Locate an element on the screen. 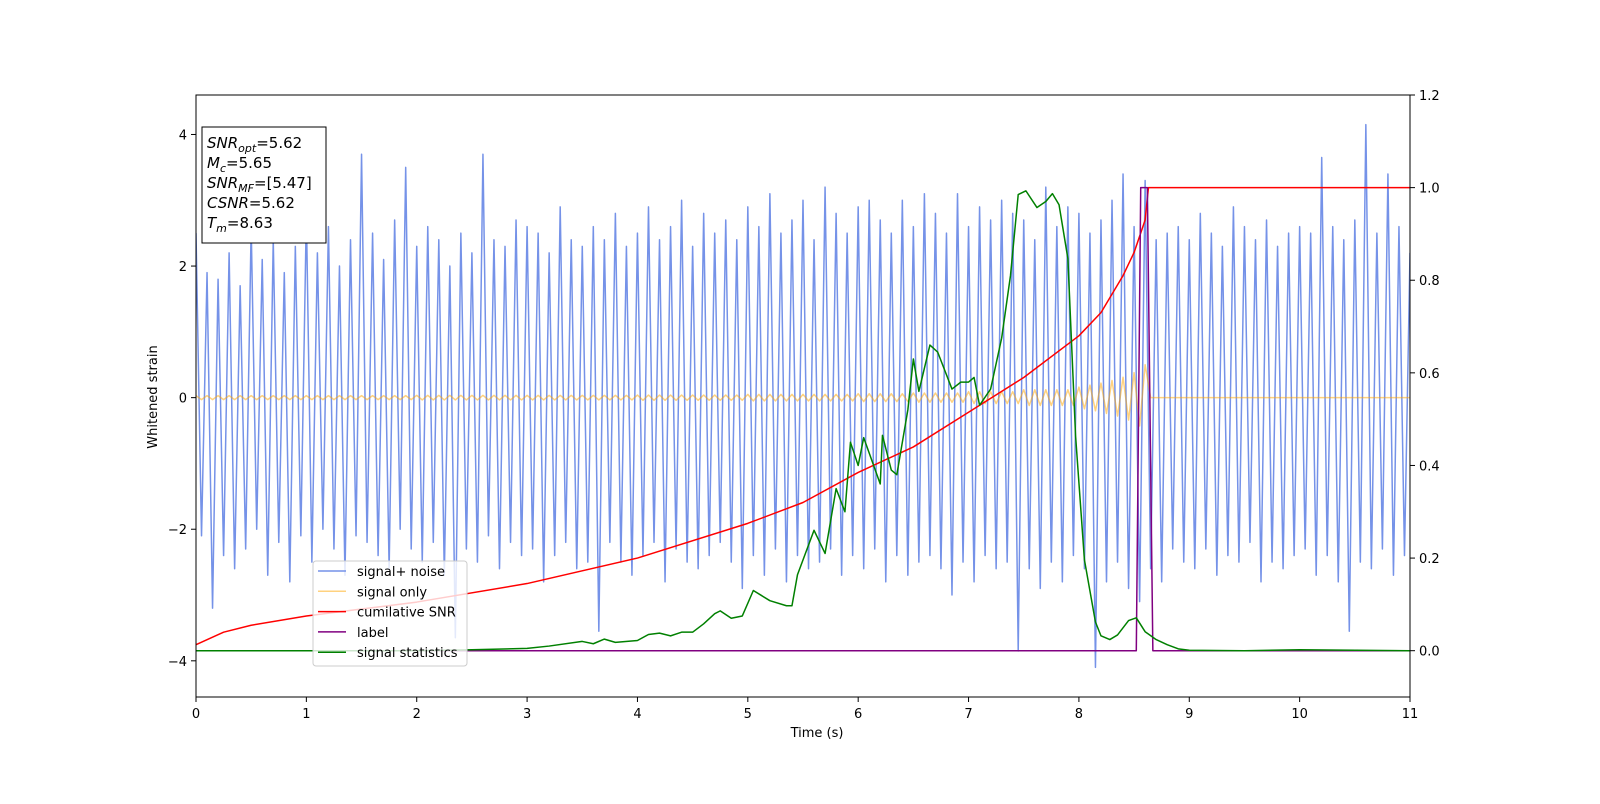 The height and width of the screenshot is (804, 1600). x-tick-label: 4 is located at coordinates (637, 714).